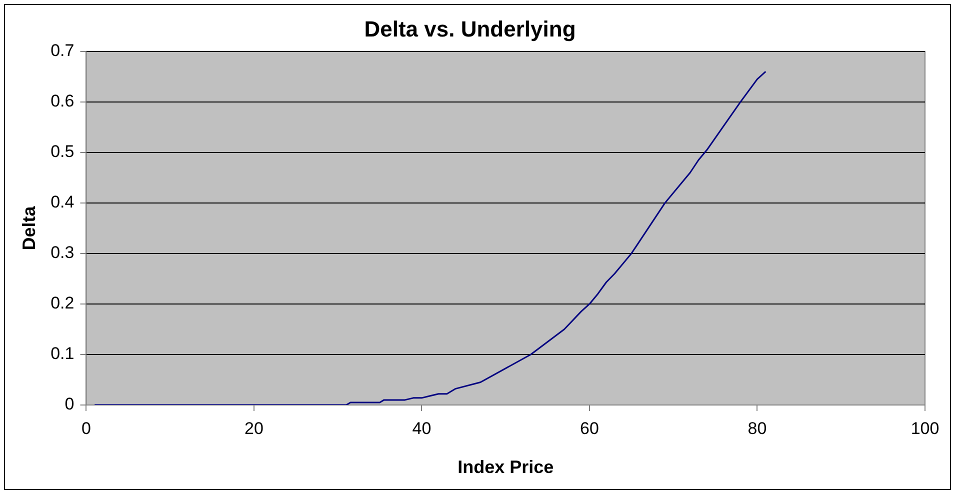 Image resolution: width=957 pixels, height=496 pixels. What do you see at coordinates (62, 252) in the screenshot?
I see `y-tick-label: 0.3` at bounding box center [62, 252].